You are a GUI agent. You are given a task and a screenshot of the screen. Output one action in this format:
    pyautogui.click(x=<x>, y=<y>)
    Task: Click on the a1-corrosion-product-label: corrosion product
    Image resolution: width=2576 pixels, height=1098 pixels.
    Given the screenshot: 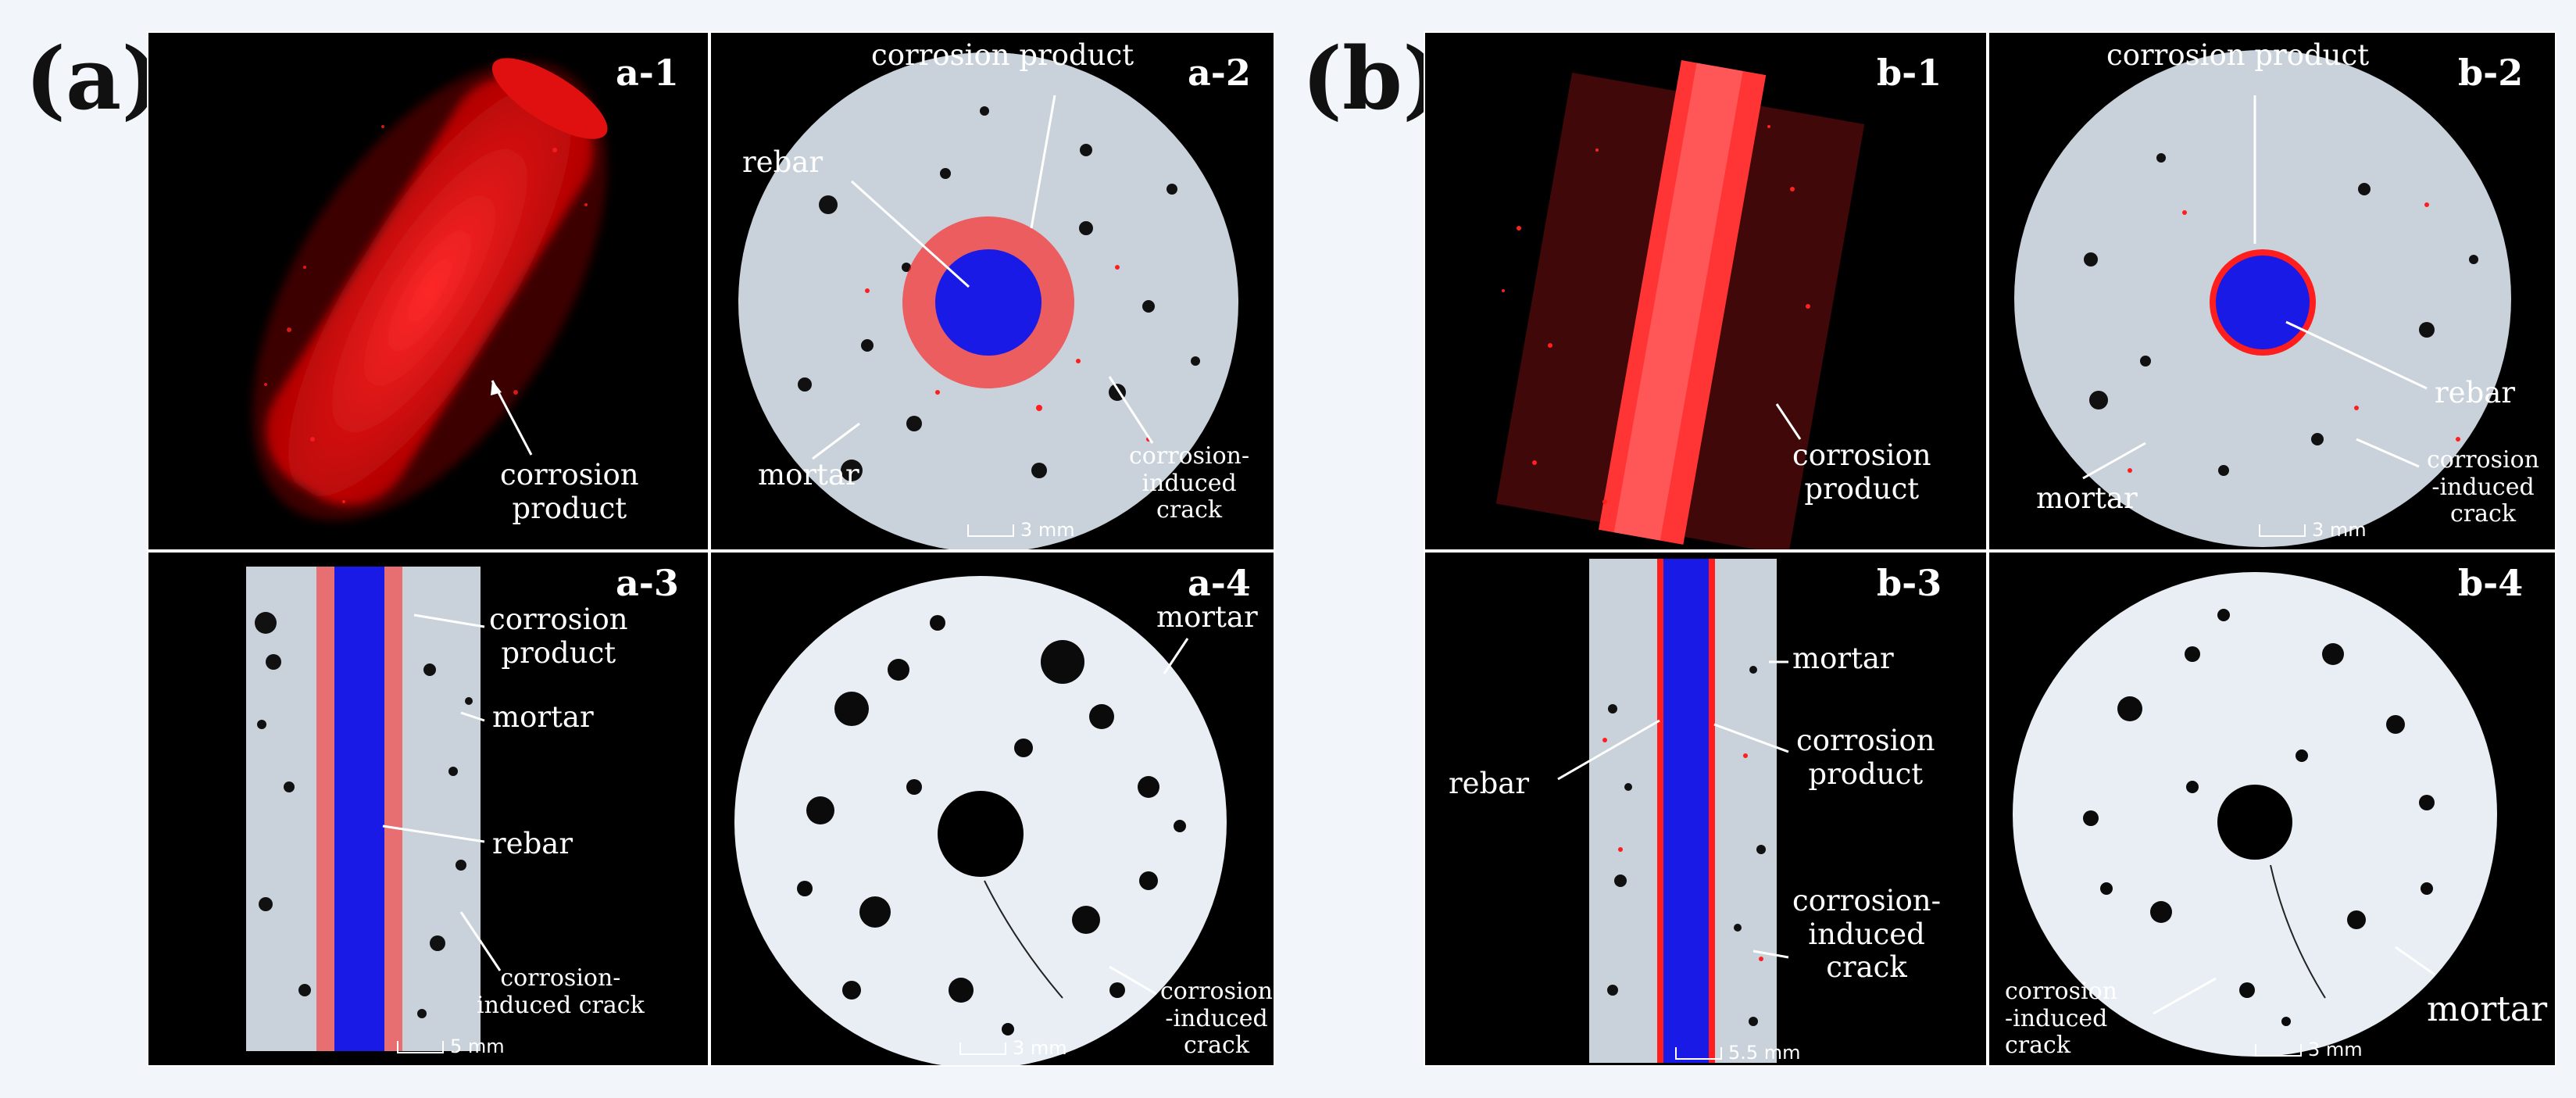 What is the action you would take?
    pyautogui.click(x=570, y=491)
    